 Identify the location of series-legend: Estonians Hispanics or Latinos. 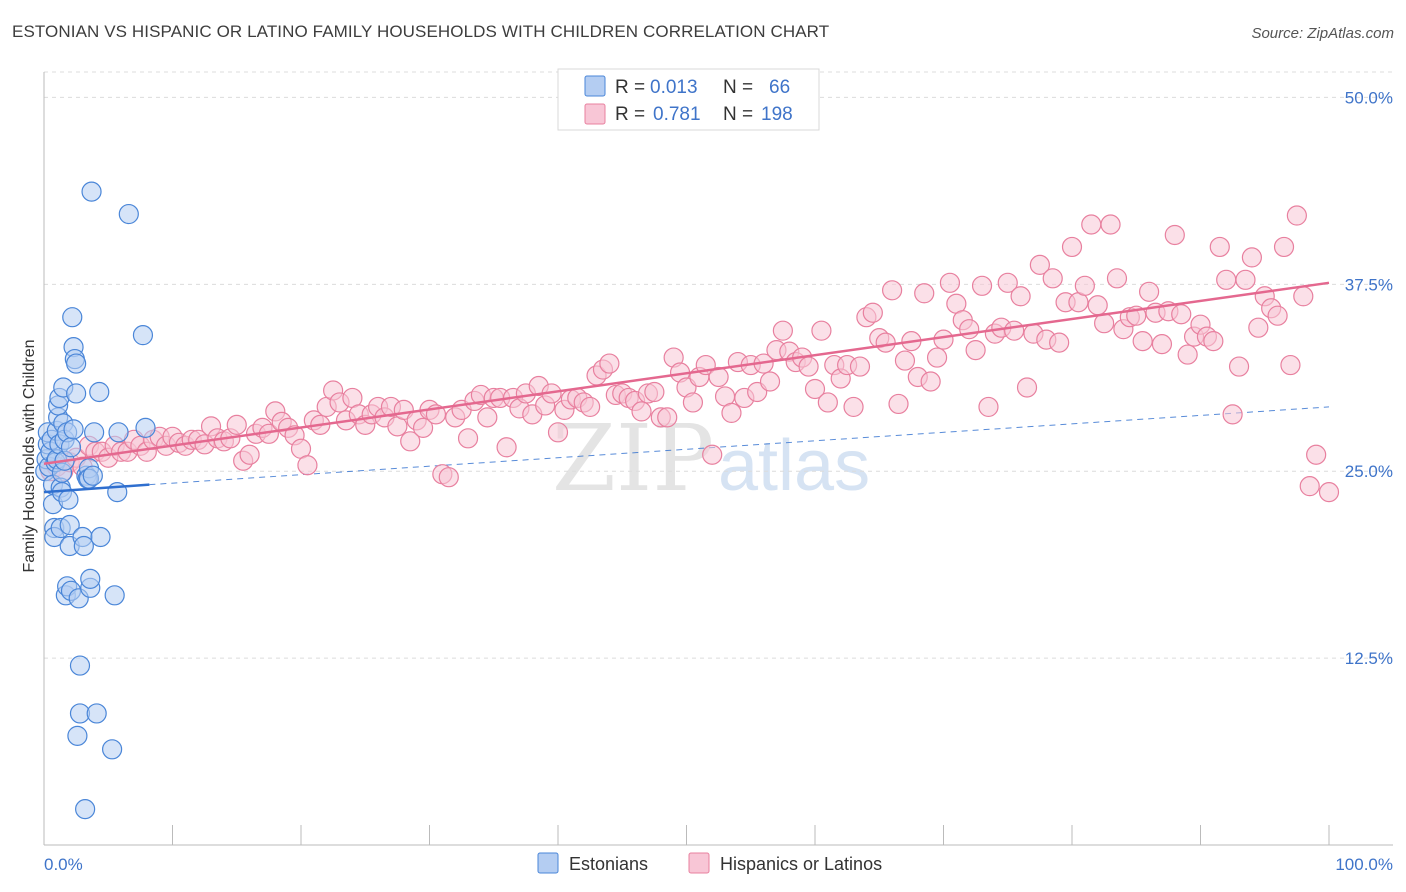
(709, 863).